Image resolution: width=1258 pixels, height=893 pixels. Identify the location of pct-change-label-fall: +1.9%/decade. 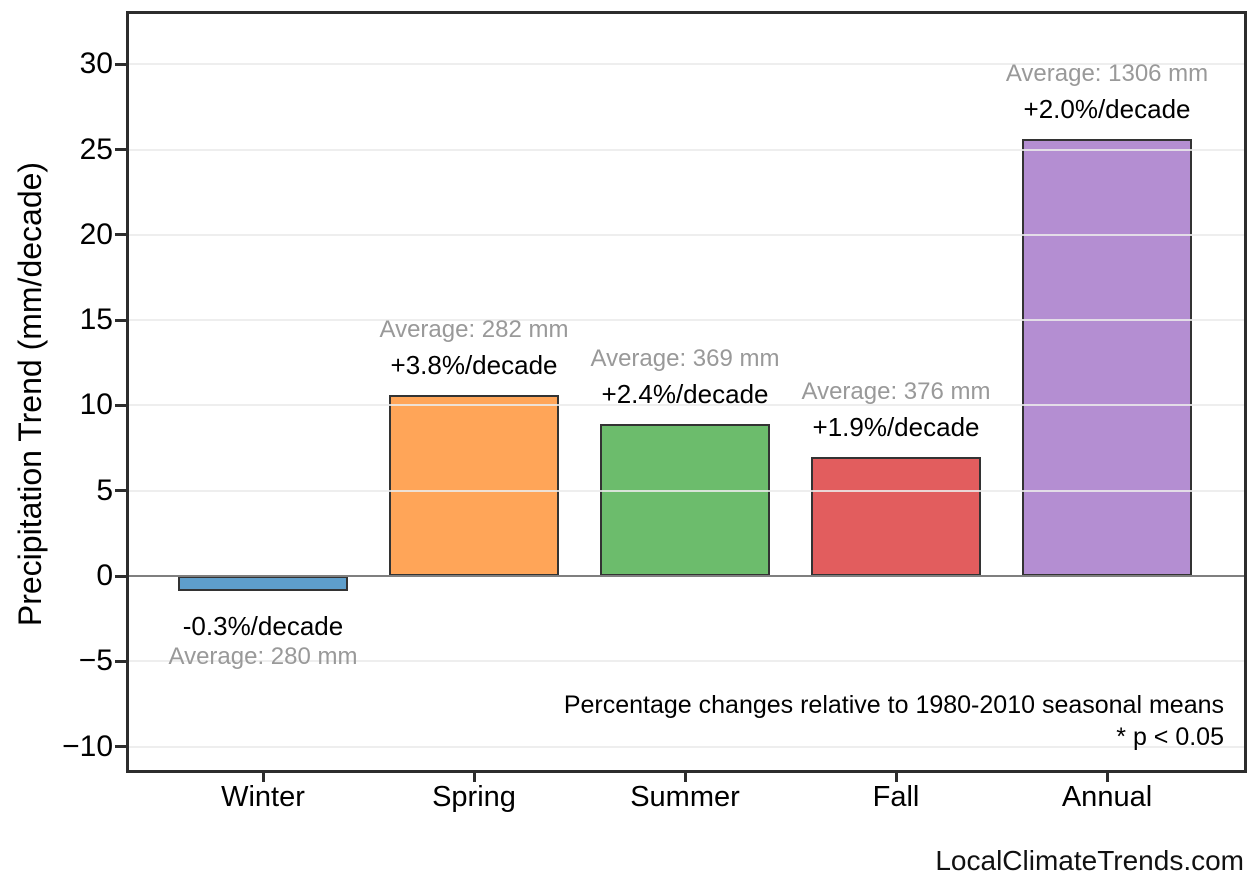
(896, 426).